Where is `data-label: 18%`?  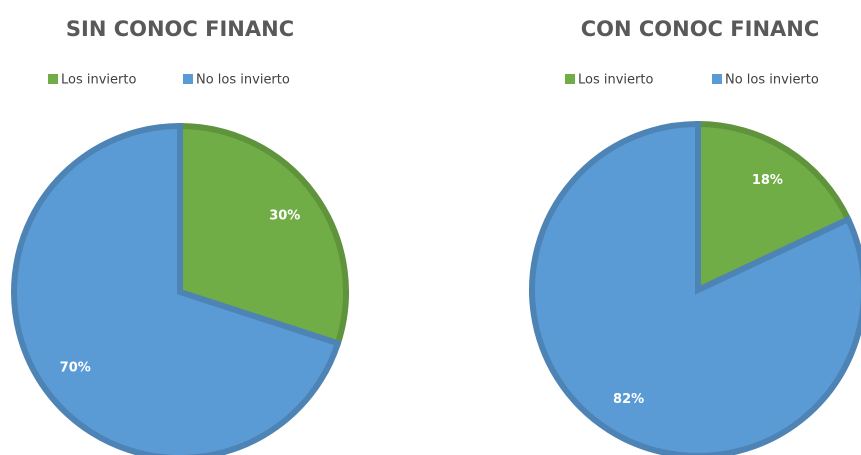 data-label: 18% is located at coordinates (767, 180).